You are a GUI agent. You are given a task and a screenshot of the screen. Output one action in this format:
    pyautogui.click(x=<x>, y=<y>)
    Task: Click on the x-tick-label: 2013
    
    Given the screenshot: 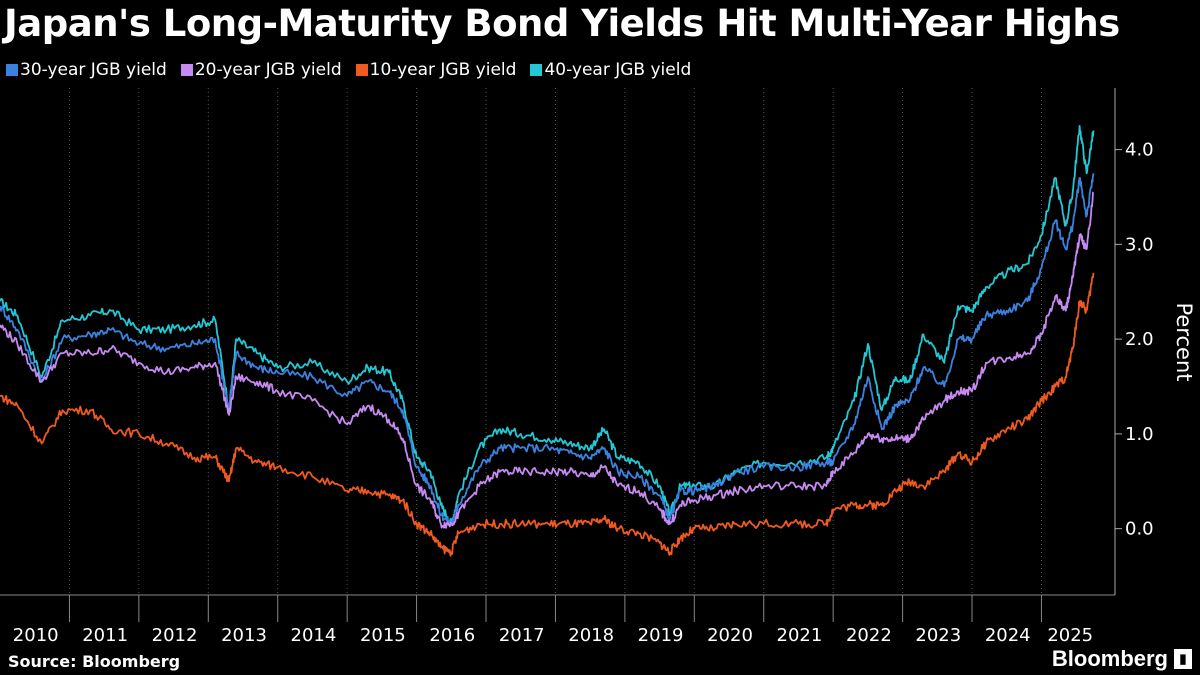 What is the action you would take?
    pyautogui.click(x=244, y=635)
    